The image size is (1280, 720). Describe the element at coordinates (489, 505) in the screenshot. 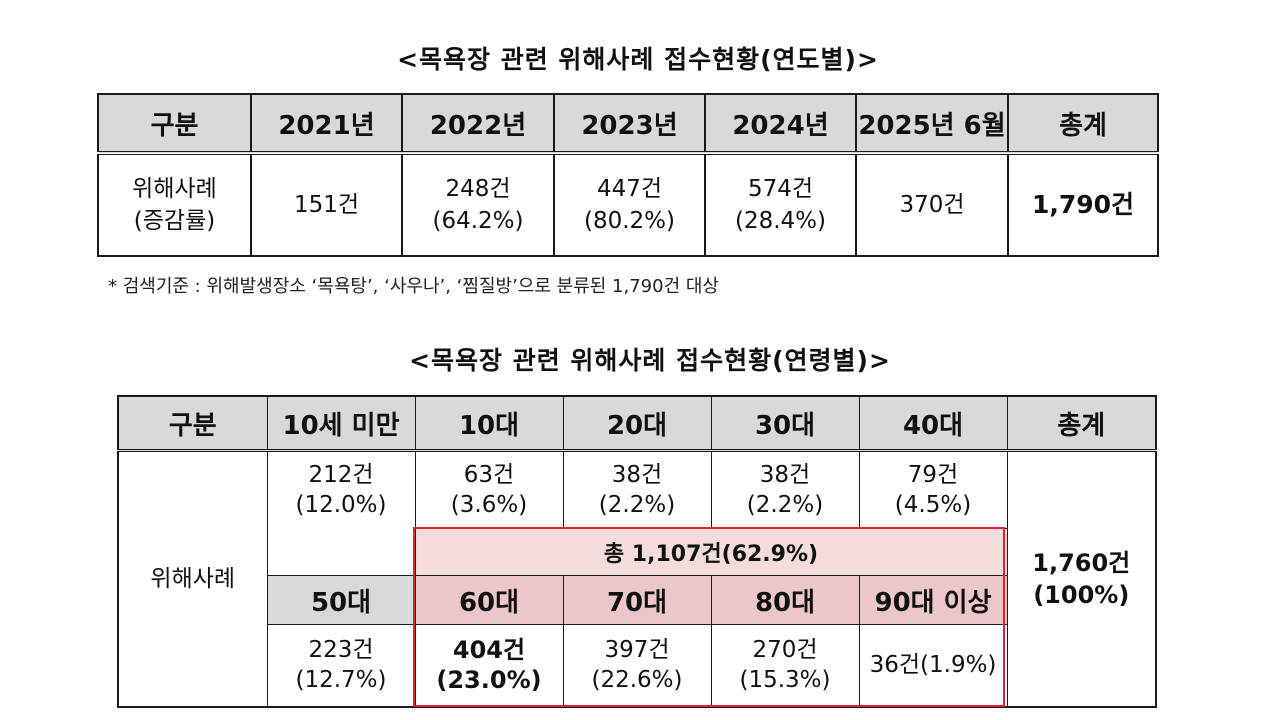

I see `cell-pct: (3.6%)` at that location.